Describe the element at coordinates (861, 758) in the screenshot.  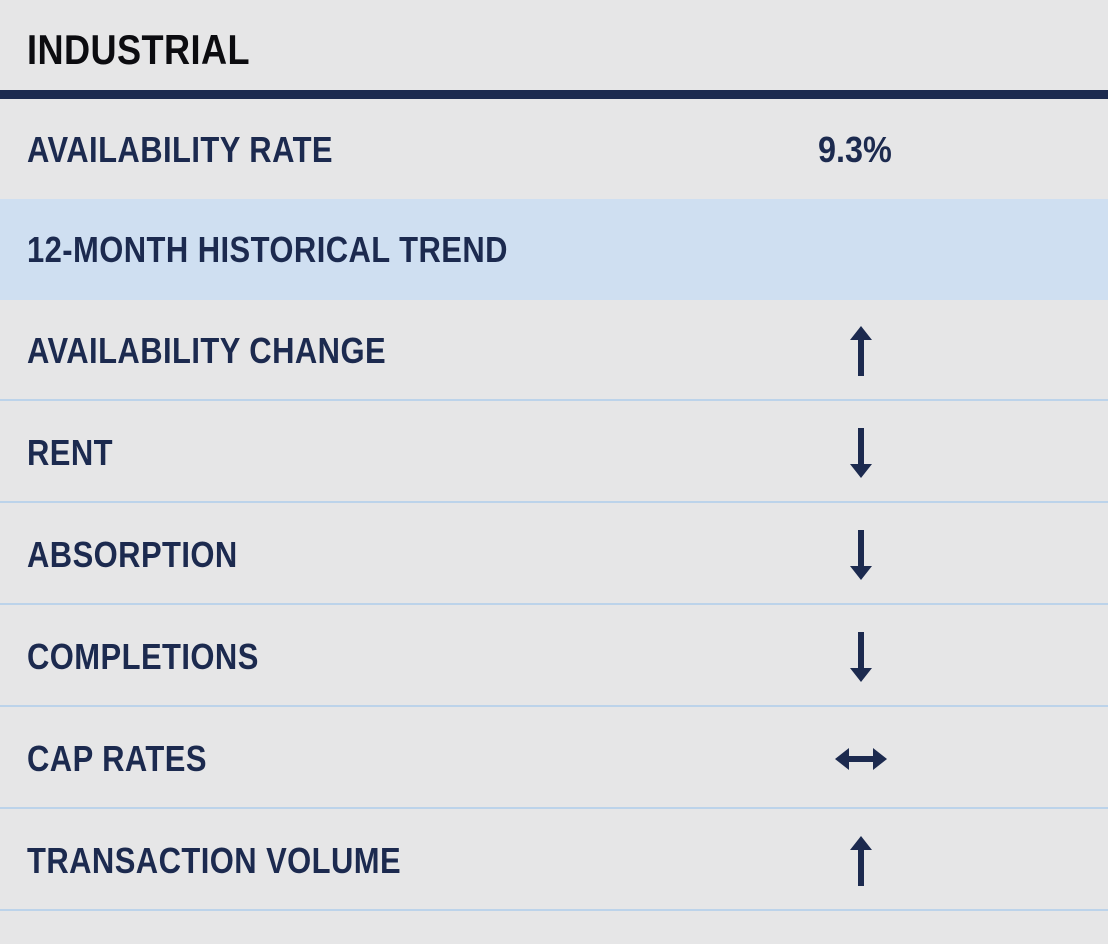
I see `arrow-left-right-icon` at that location.